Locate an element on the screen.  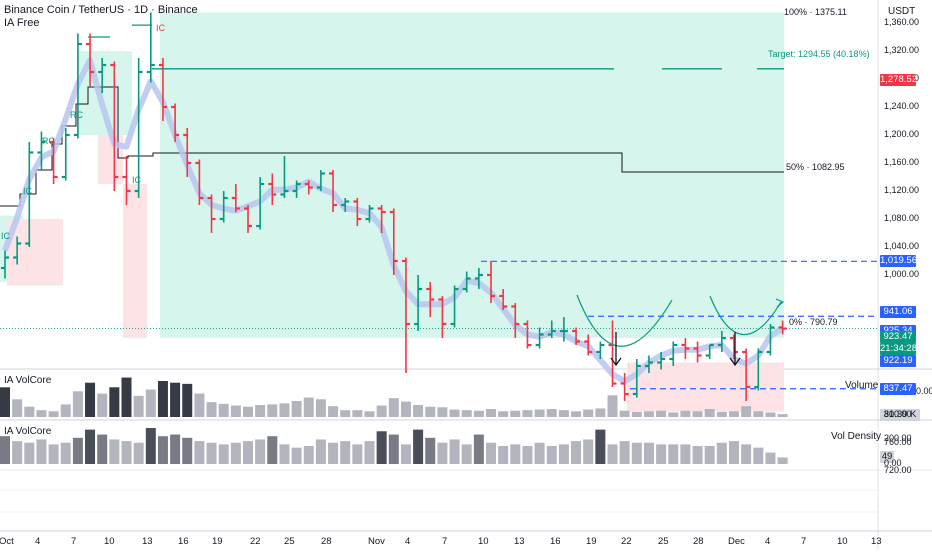
price-tag: 1,278.52 is located at coordinates (898, 80).